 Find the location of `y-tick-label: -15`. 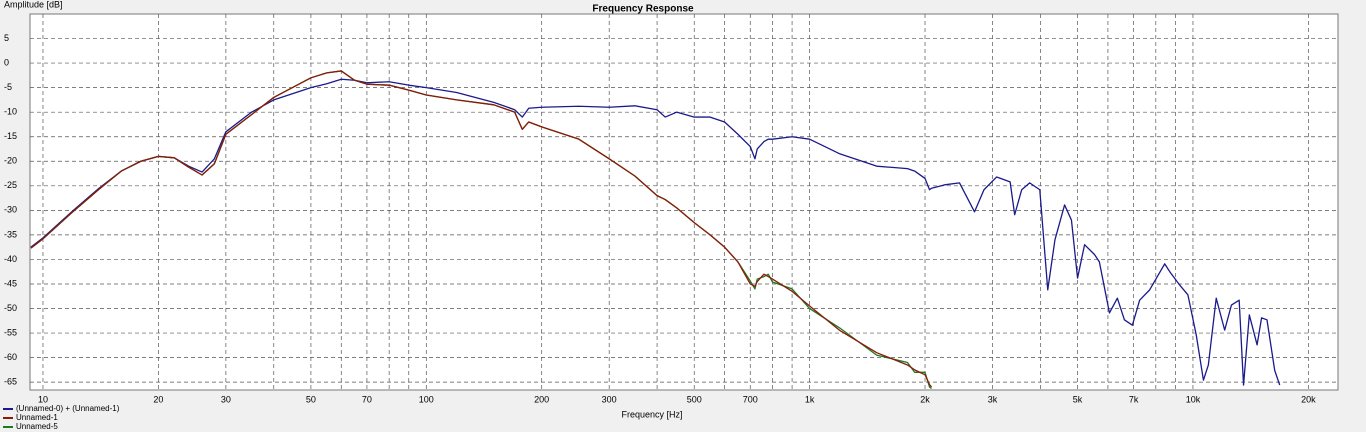

y-tick-label: -15 is located at coordinates (10, 136).